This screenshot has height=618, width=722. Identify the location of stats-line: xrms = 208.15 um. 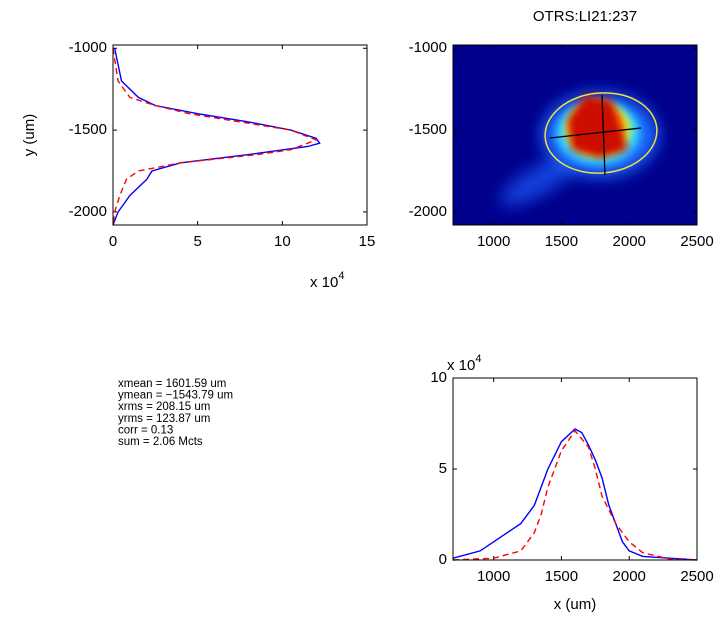
(164, 407).